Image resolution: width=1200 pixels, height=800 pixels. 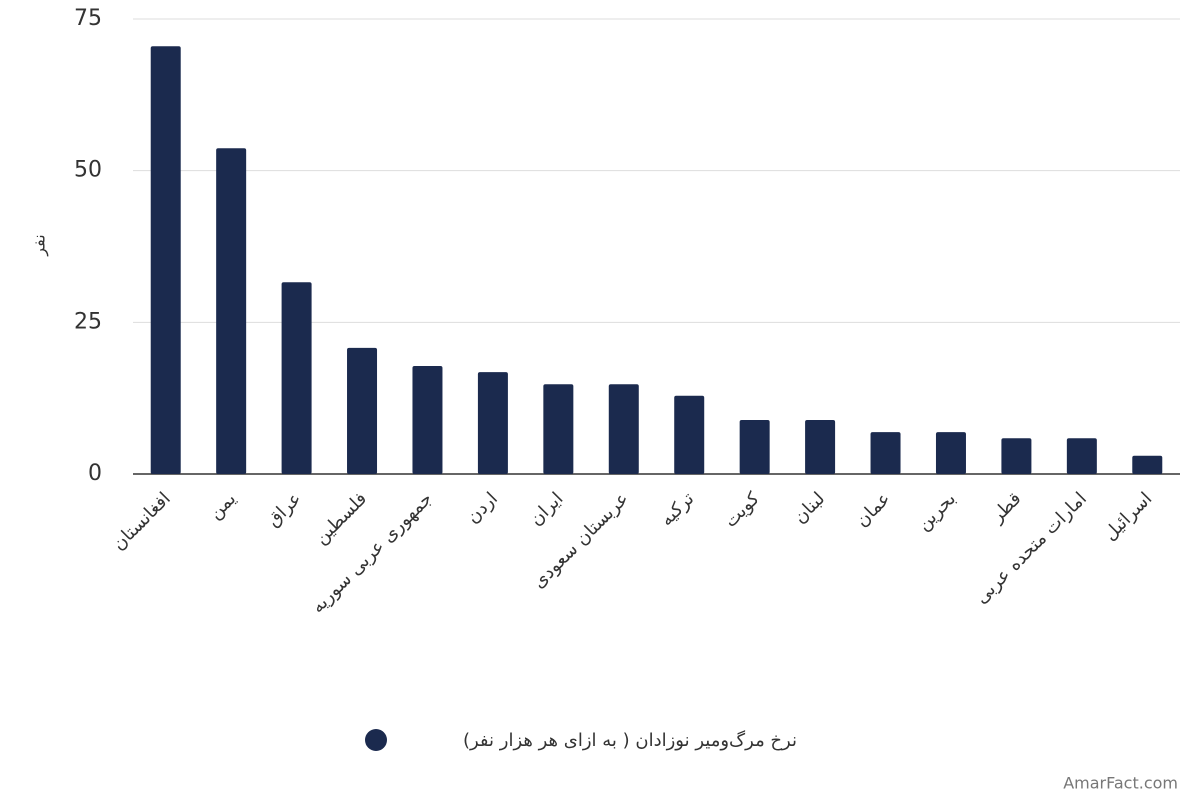 What do you see at coordinates (677, 509) in the screenshot?
I see `x-tick-label: ترکیه` at bounding box center [677, 509].